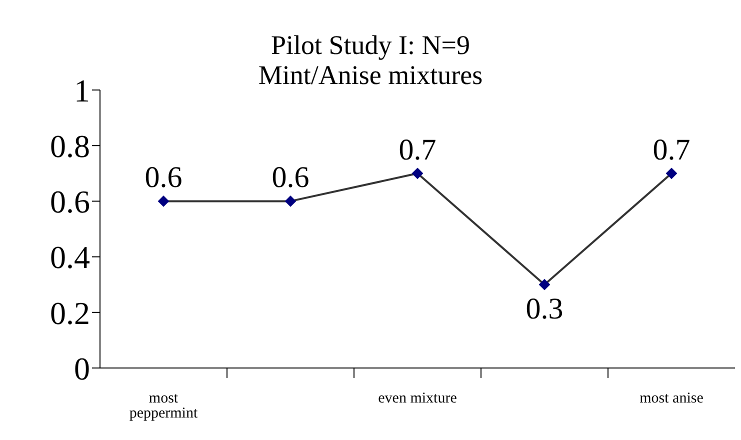 This screenshot has width=741, height=440. Describe the element at coordinates (545, 309) in the screenshot. I see `data-label: 0.3` at that location.